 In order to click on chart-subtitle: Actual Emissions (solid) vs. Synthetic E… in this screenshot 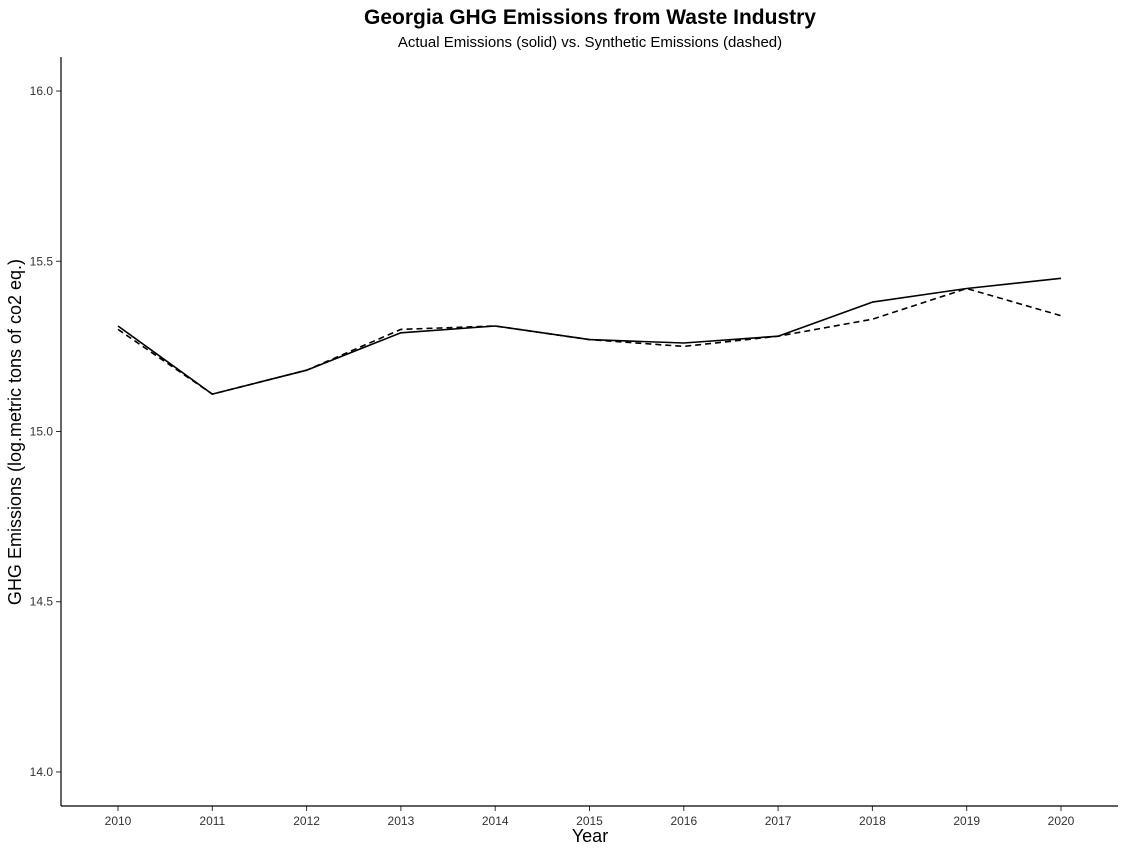, I will do `click(590, 42)`.